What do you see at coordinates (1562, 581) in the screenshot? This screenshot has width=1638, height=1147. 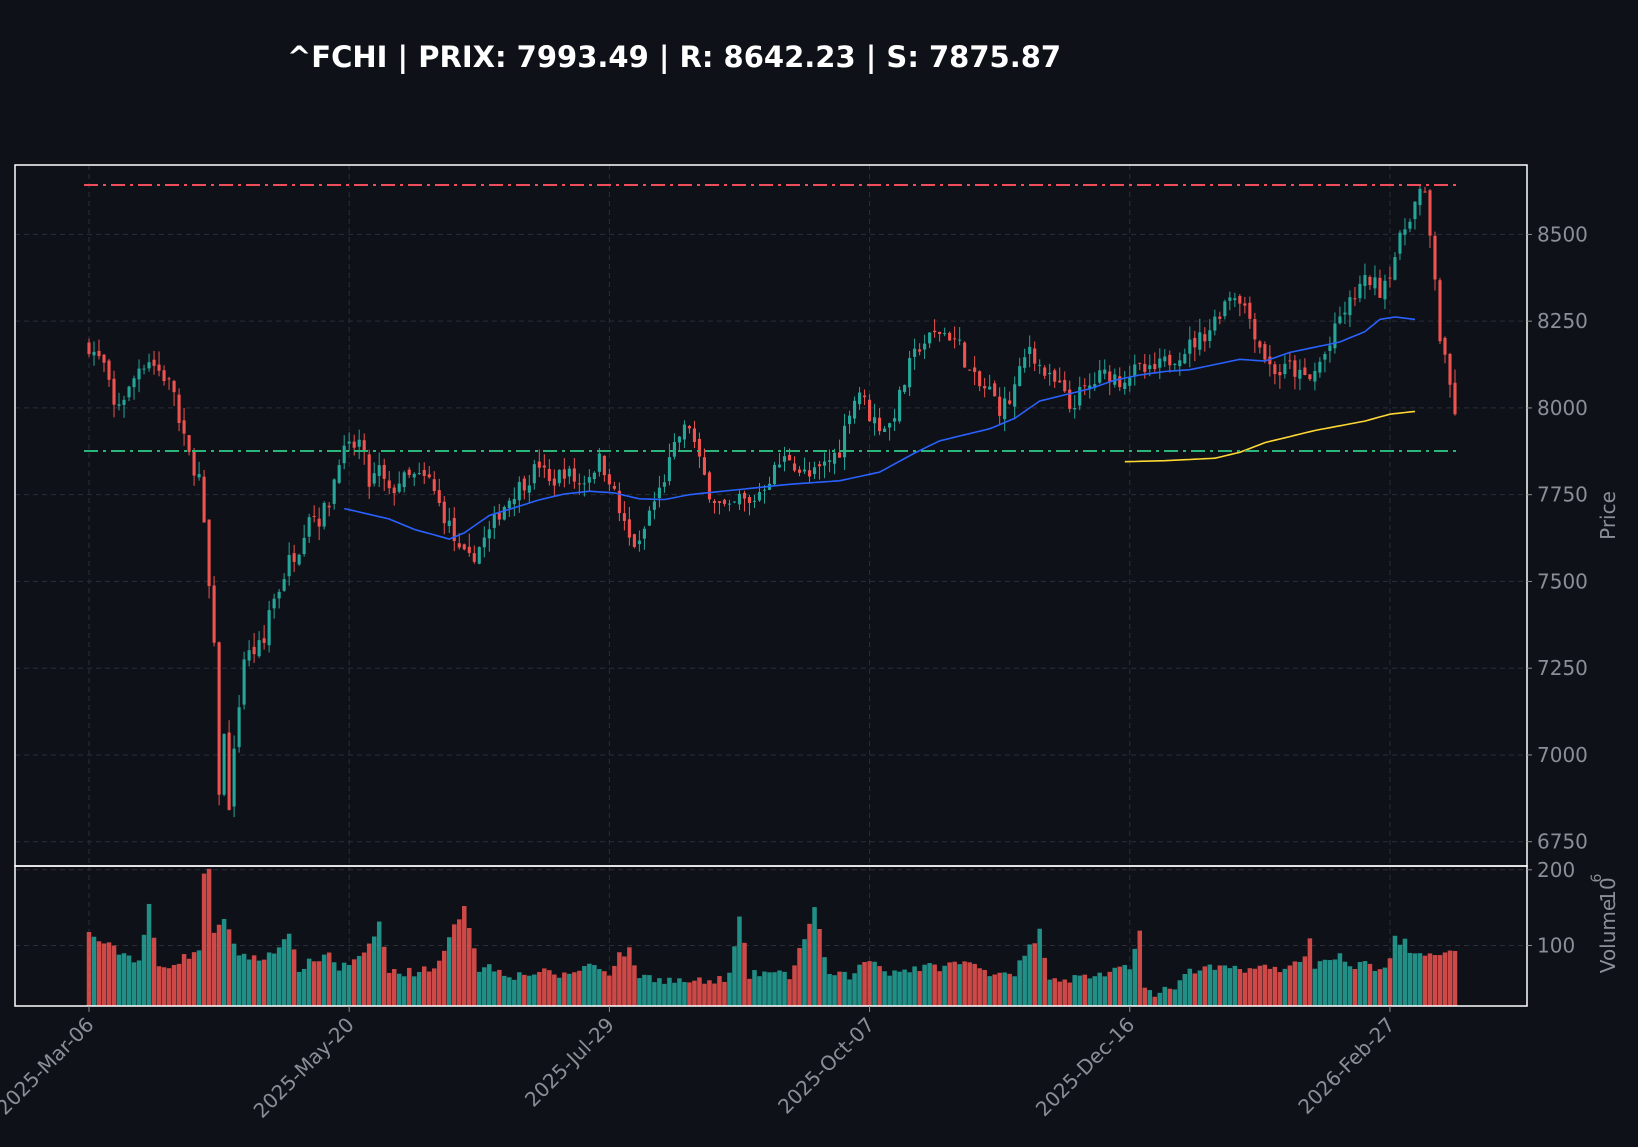 I see `y-tick-label: 7500` at bounding box center [1562, 581].